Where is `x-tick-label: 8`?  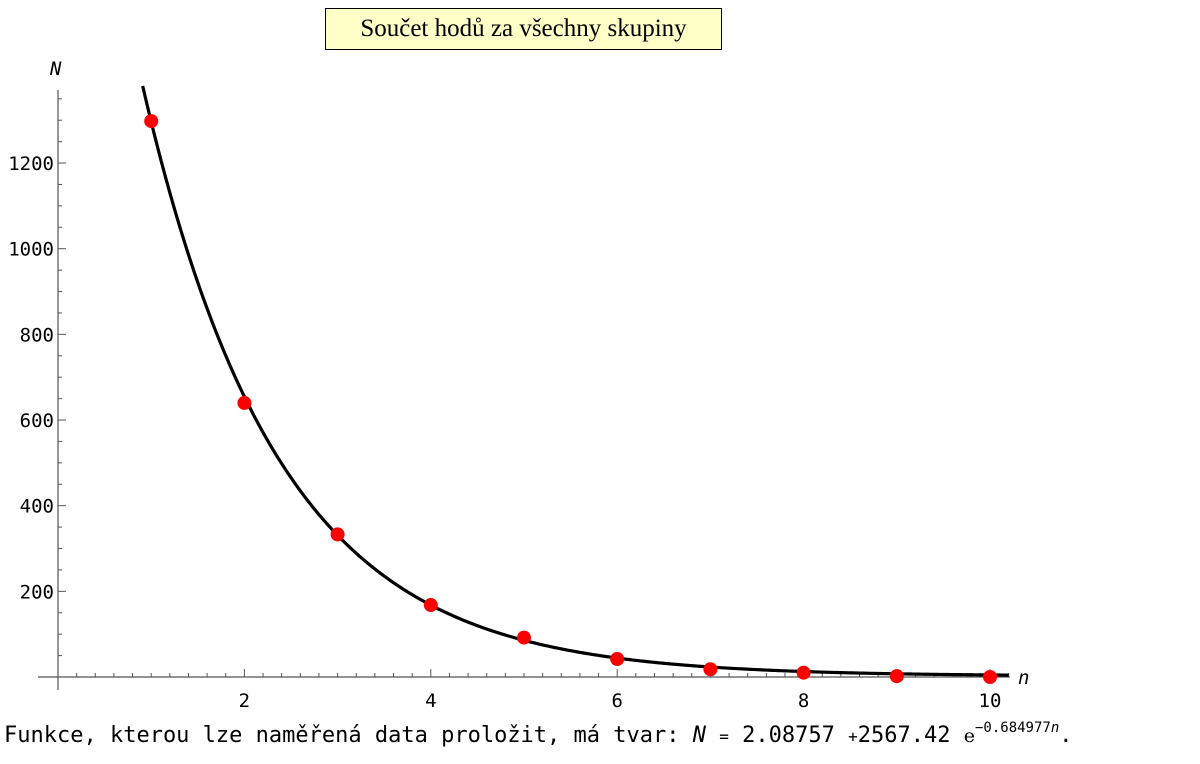 x-tick-label: 8 is located at coordinates (803, 700).